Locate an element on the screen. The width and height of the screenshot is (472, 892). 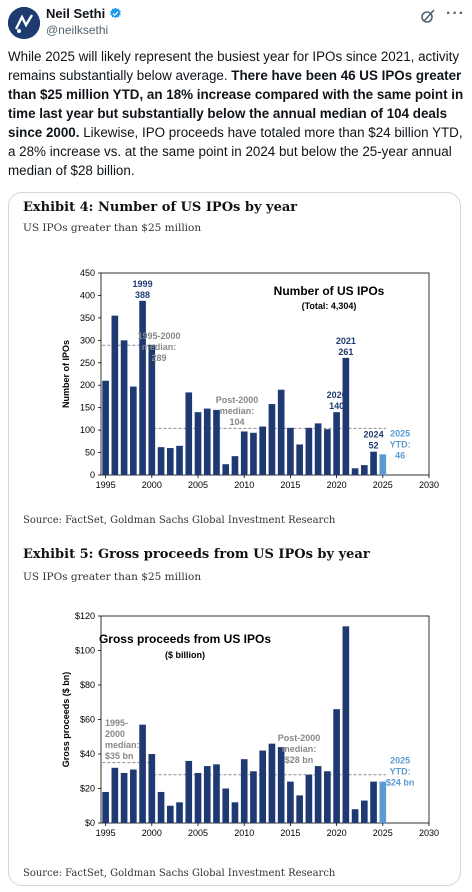
median-label: 104 is located at coordinates (236, 422).